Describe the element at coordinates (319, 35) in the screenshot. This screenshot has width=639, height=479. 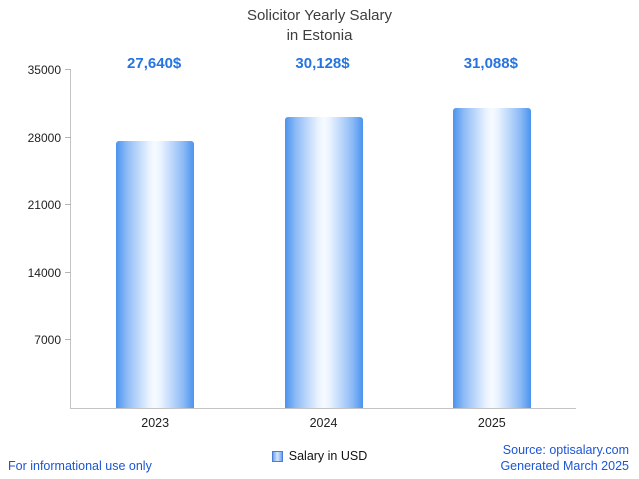
I see `chart-title-line2: in Estonia` at that location.